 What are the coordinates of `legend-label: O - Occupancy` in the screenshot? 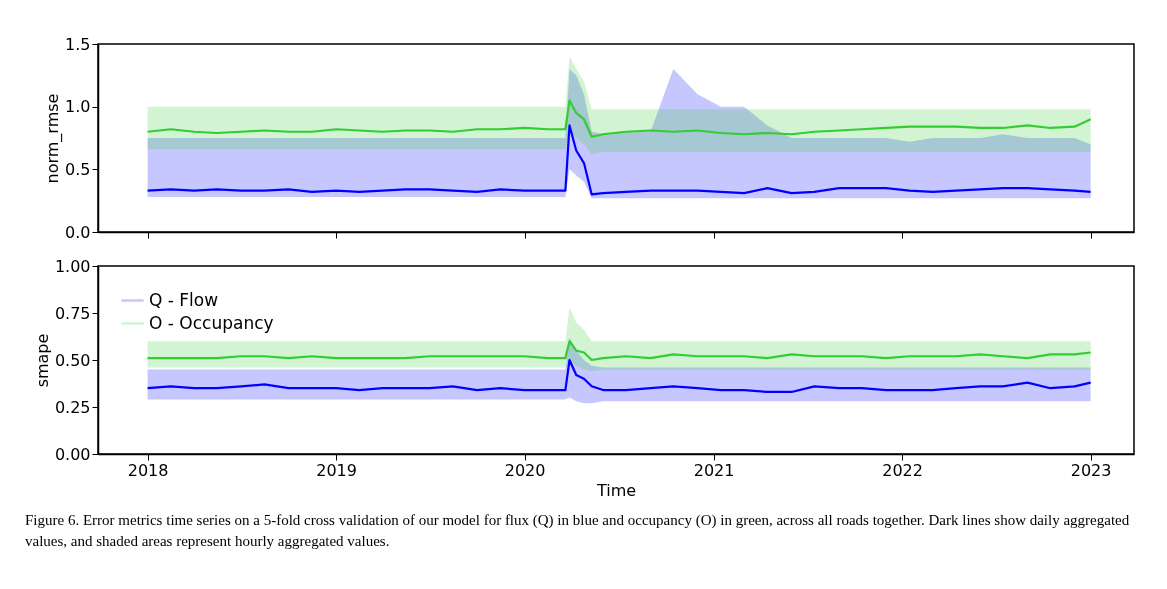 It's located at (211, 322).